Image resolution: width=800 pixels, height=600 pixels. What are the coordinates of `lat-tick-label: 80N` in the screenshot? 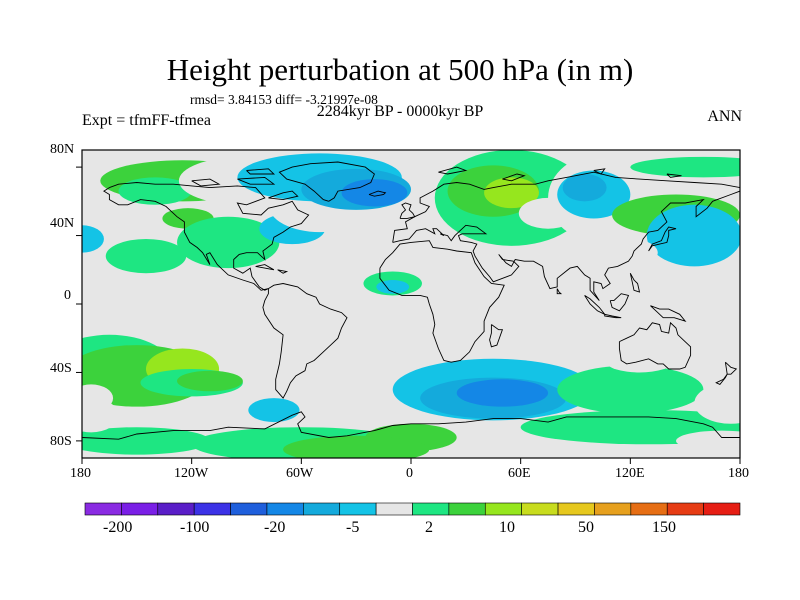 It's located at (62, 149).